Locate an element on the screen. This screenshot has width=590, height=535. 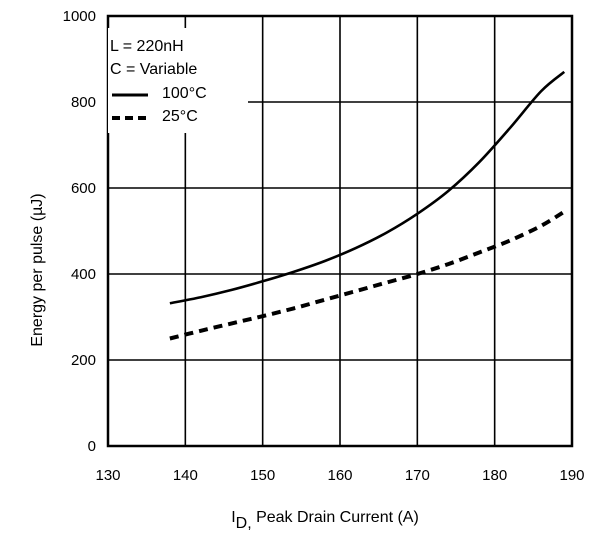
x-tick-130: 130 is located at coordinates (107, 475).